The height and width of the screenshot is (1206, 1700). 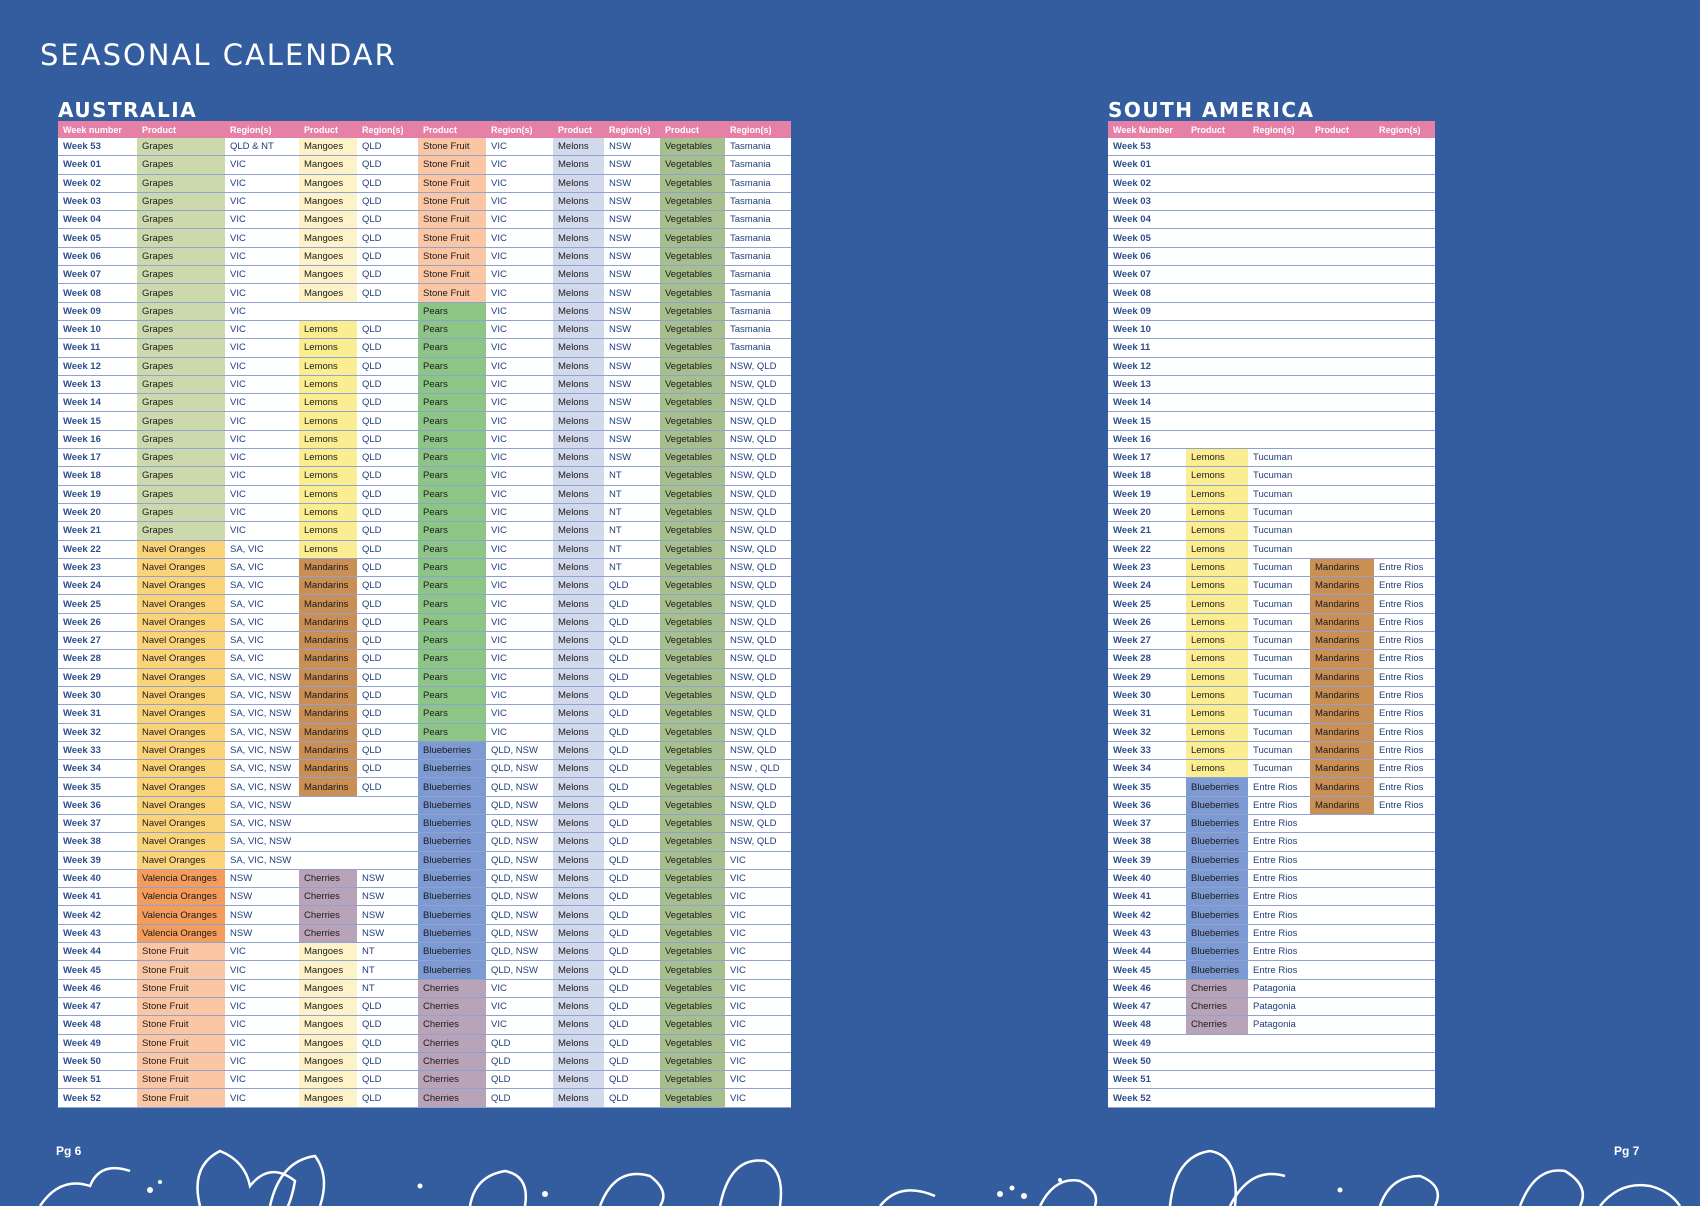 I want to click on table-row: Week 03, so click(x=1271, y=202).